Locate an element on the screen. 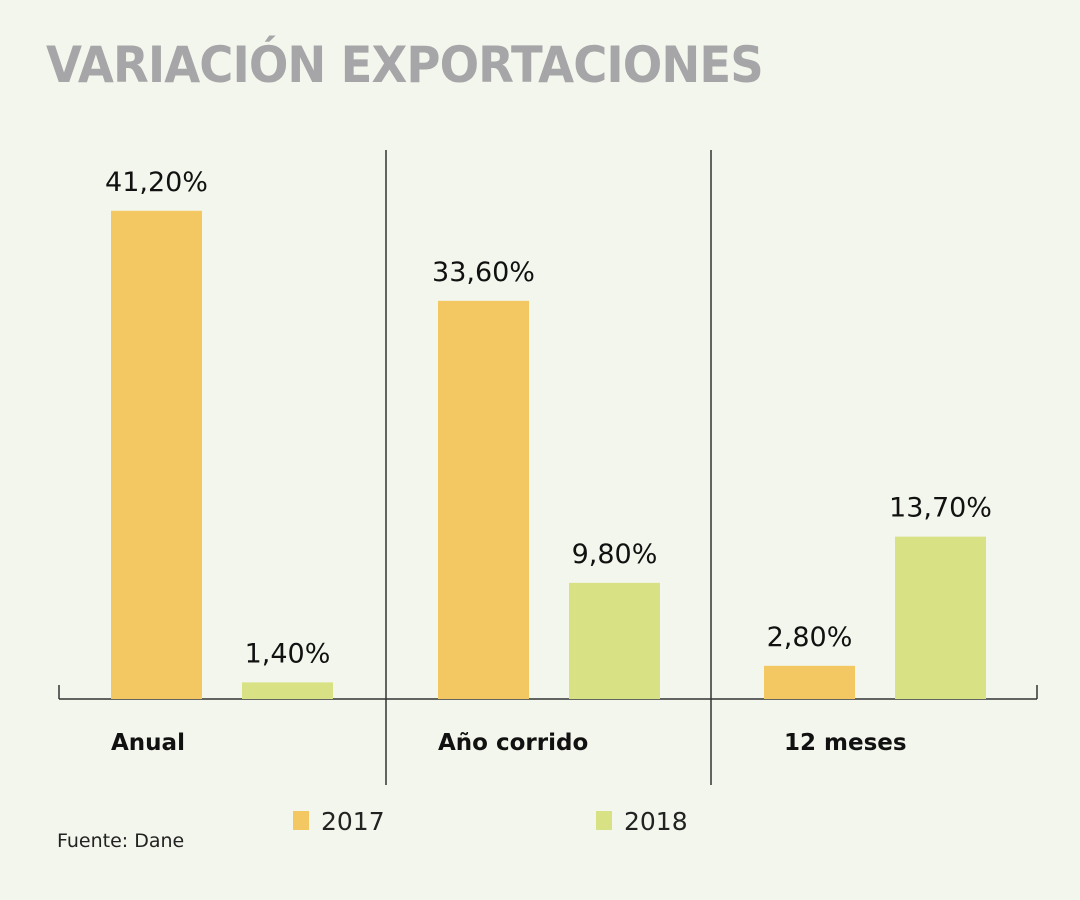 The height and width of the screenshot is (900, 1080). source-note: Fuente: Dane is located at coordinates (121, 841).